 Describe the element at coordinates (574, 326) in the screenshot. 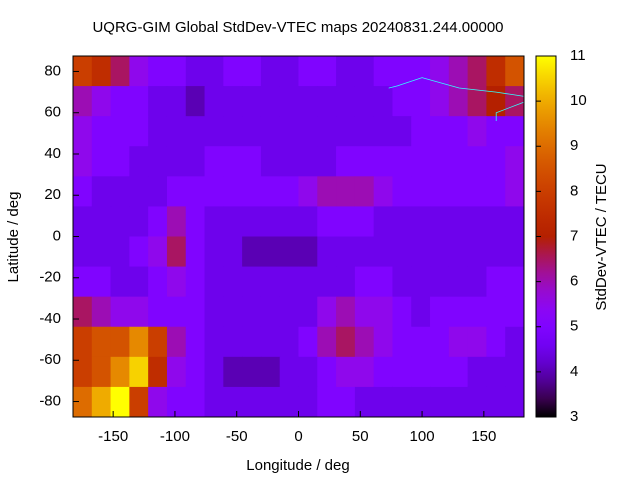

I see `colorbar-tick-label: 5` at that location.